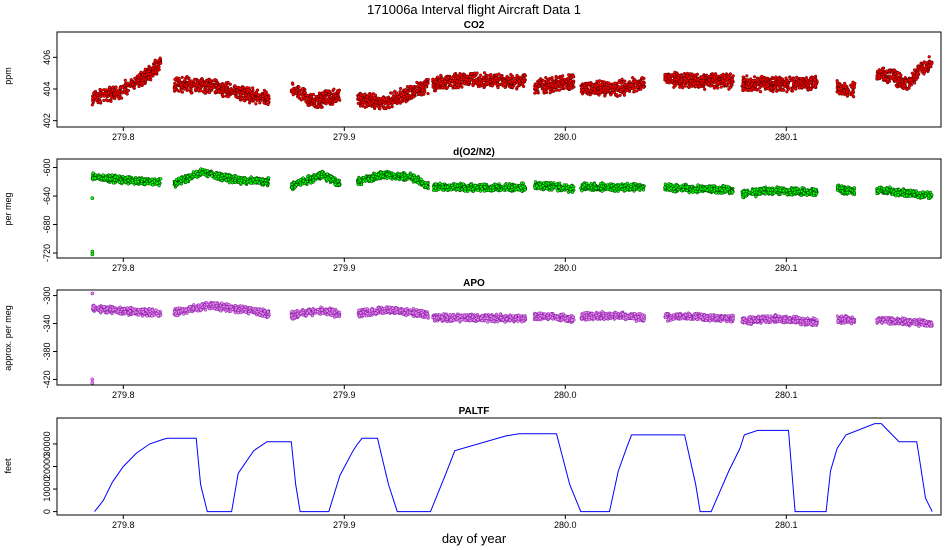 This screenshot has width=950, height=550. Describe the element at coordinates (474, 538) in the screenshot. I see `figure-xlabel: day of year` at that location.